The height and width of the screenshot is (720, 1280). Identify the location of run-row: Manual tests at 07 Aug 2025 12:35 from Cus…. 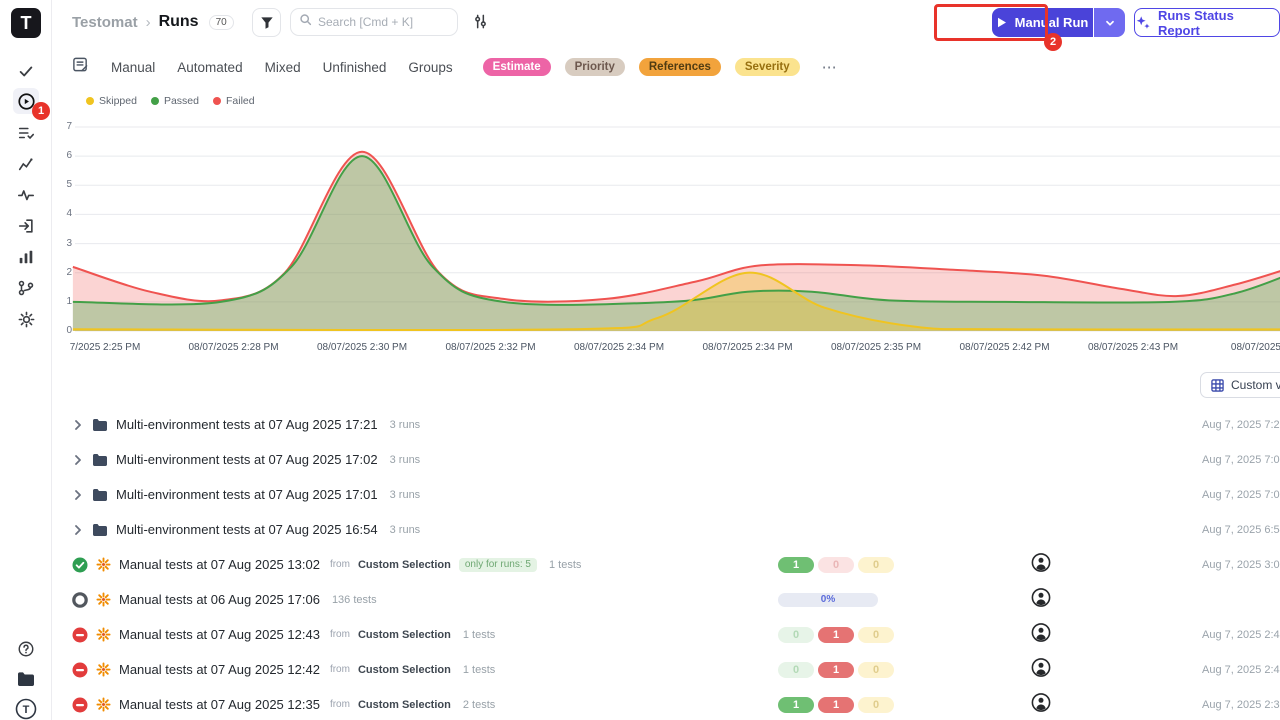
(676, 703).